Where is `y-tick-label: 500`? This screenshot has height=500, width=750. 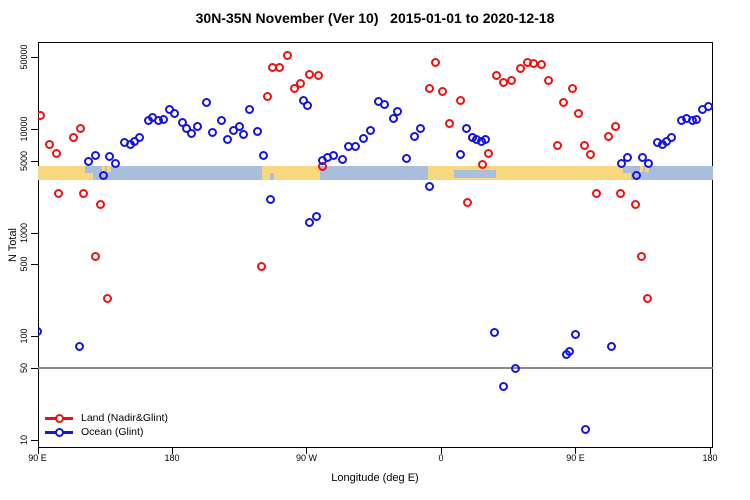
y-tick-label: 500 is located at coordinates (24, 264).